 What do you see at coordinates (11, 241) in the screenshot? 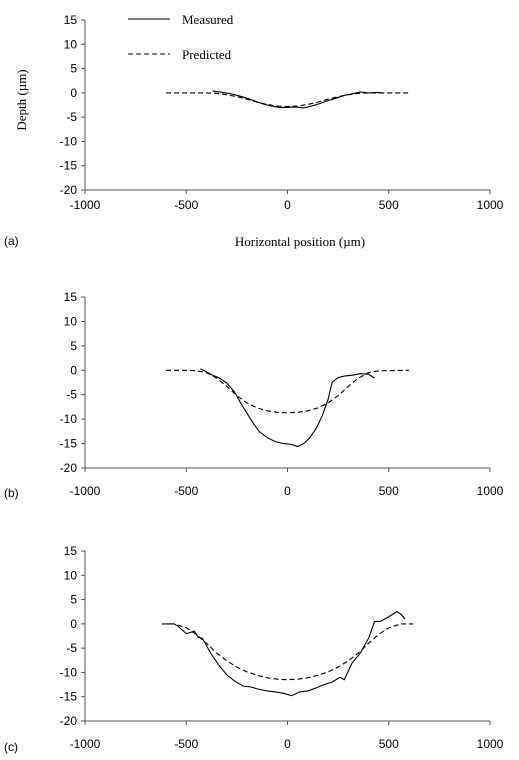
I see `panel-label: (a)` at bounding box center [11, 241].